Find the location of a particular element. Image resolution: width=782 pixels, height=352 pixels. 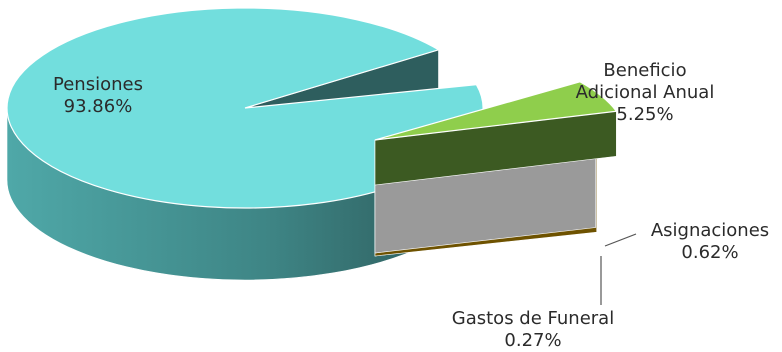

label-beneficio-name-line2: Adicional Anual is located at coordinates (645, 92).